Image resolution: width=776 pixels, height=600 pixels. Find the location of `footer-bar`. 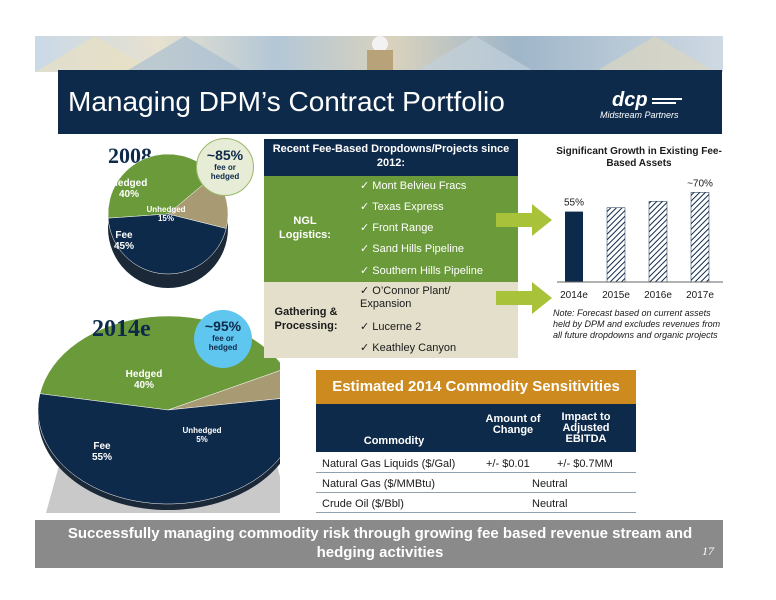

footer-bar is located at coordinates (379, 544).